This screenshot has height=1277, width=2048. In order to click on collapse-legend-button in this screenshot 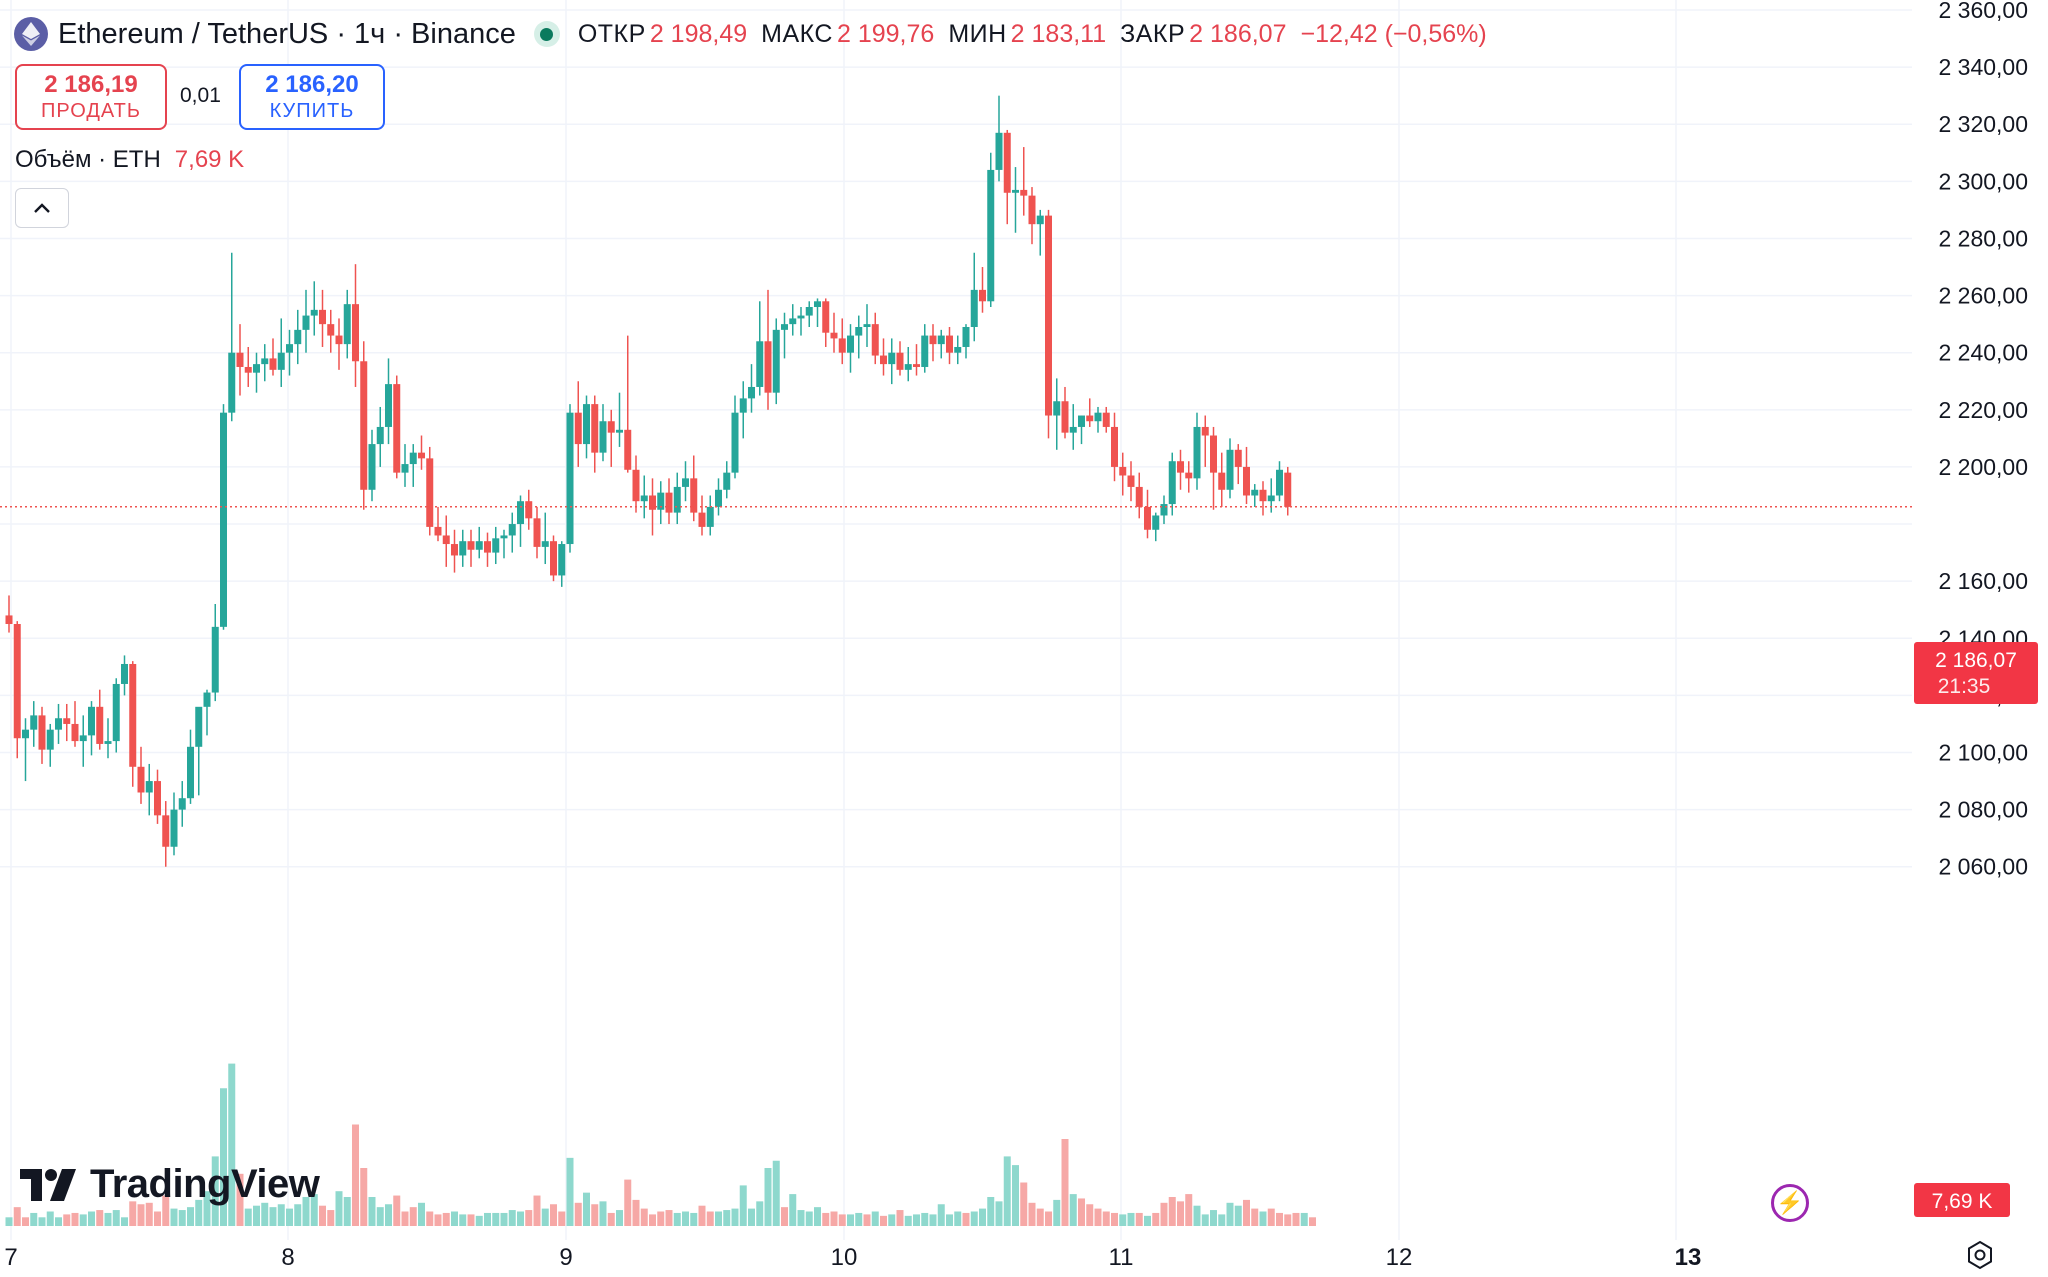, I will do `click(42, 208)`.